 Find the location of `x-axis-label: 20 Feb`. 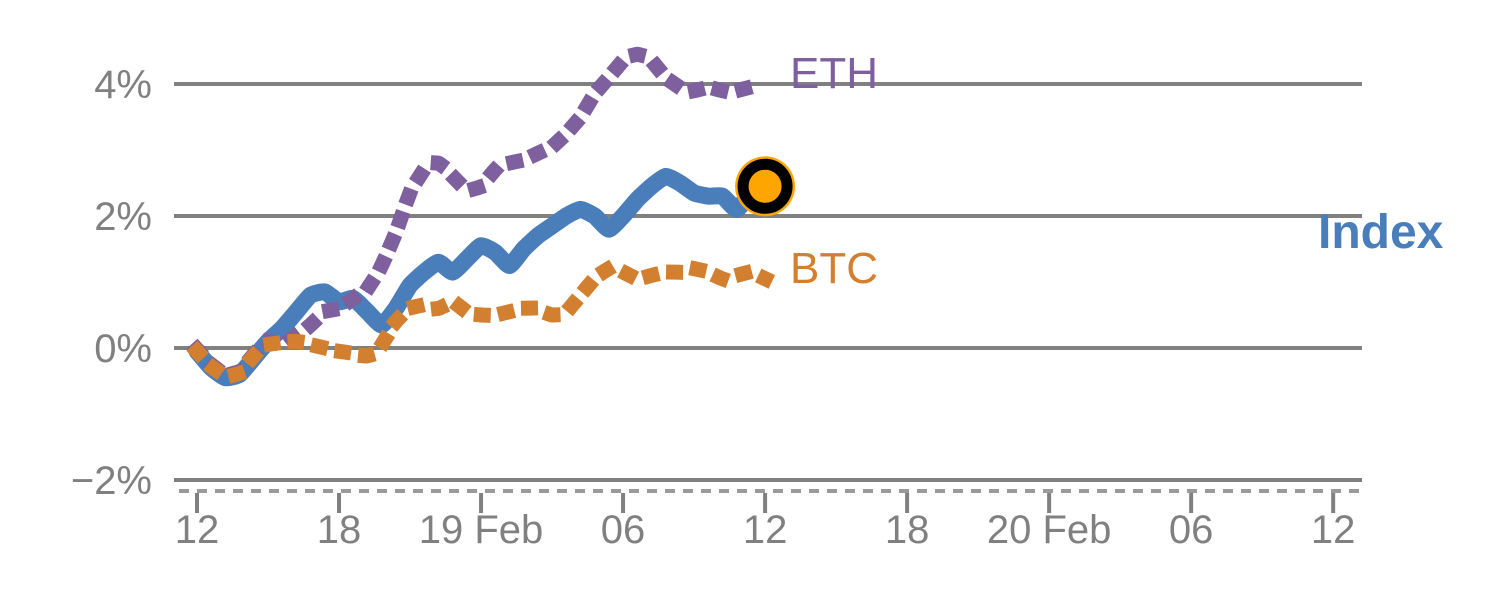

x-axis-label: 20 Feb is located at coordinates (1049, 530).